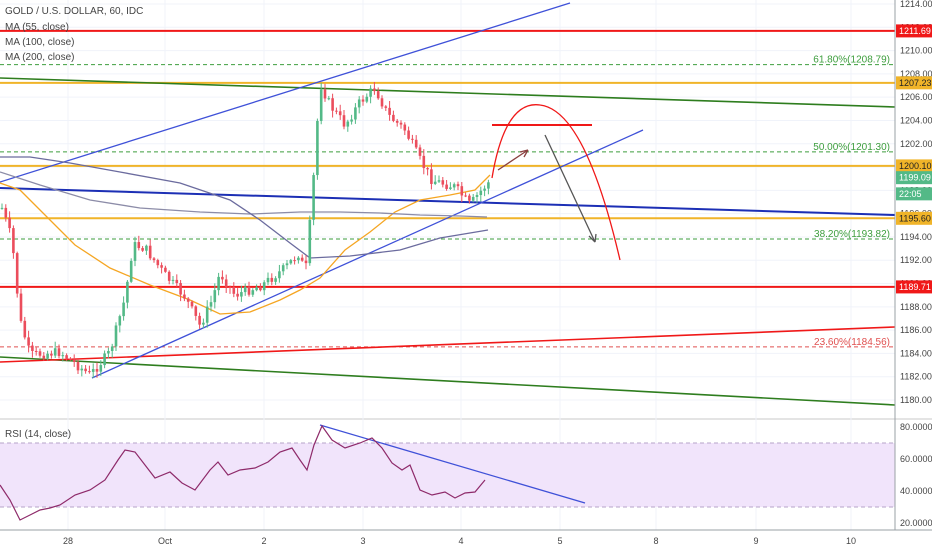  Describe the element at coordinates (38, 434) in the screenshot. I see `legend-rsi: RSI (14, close)` at that location.